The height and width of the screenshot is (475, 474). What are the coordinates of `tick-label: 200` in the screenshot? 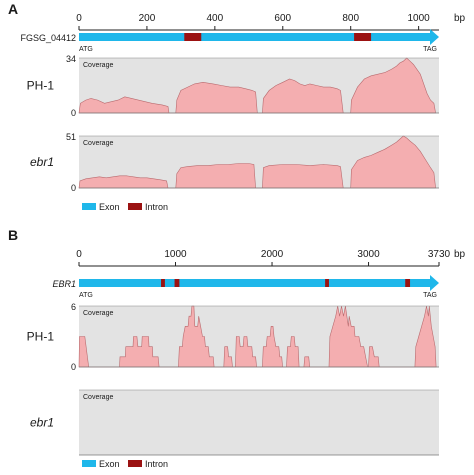 It's located at (147, 18).